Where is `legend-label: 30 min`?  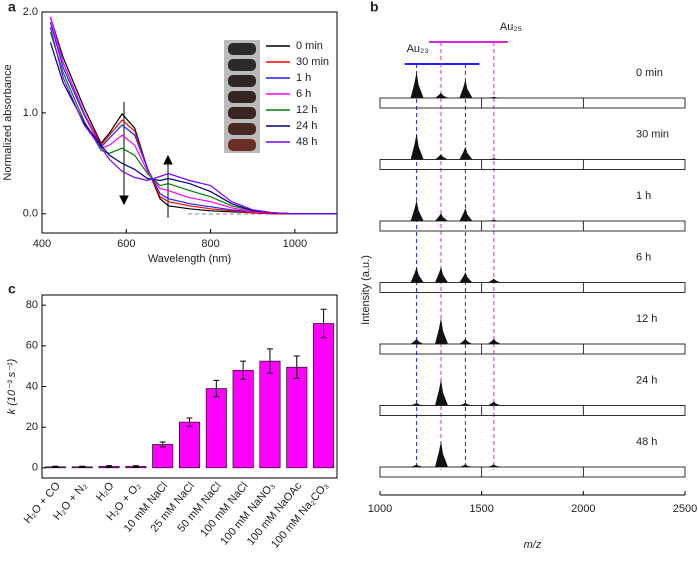
legend-label: 30 min is located at coordinates (312, 62).